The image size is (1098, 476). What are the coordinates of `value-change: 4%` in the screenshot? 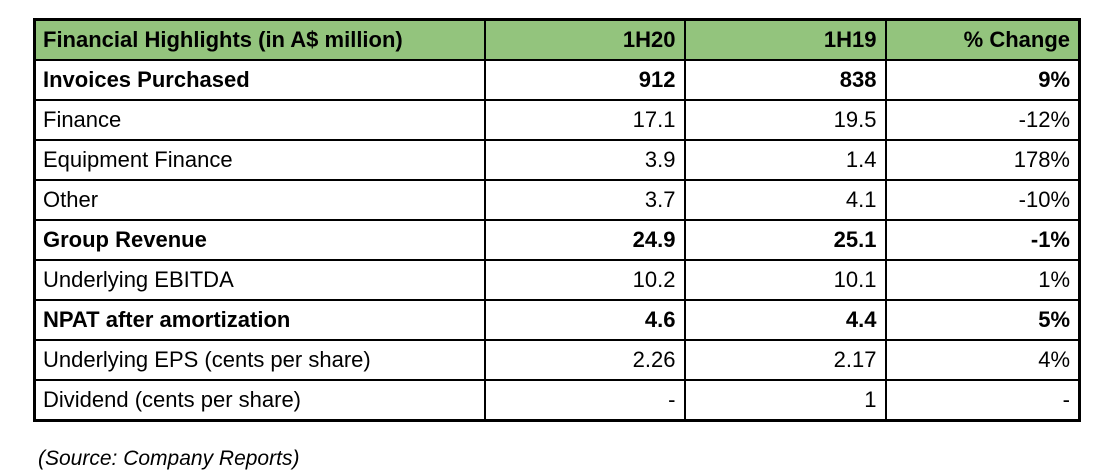 It's located at (982, 360).